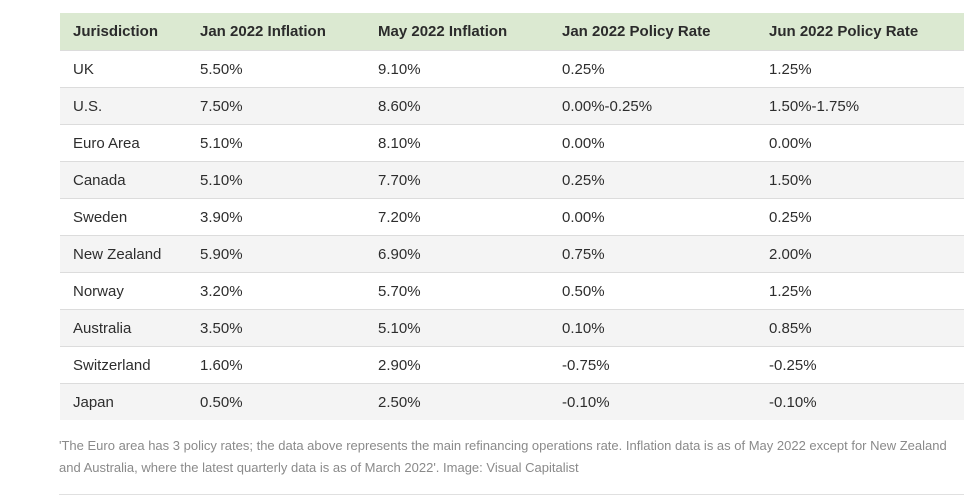  What do you see at coordinates (860, 365) in the screenshot?
I see `cell-jun-policy-rate: -0.25%` at bounding box center [860, 365].